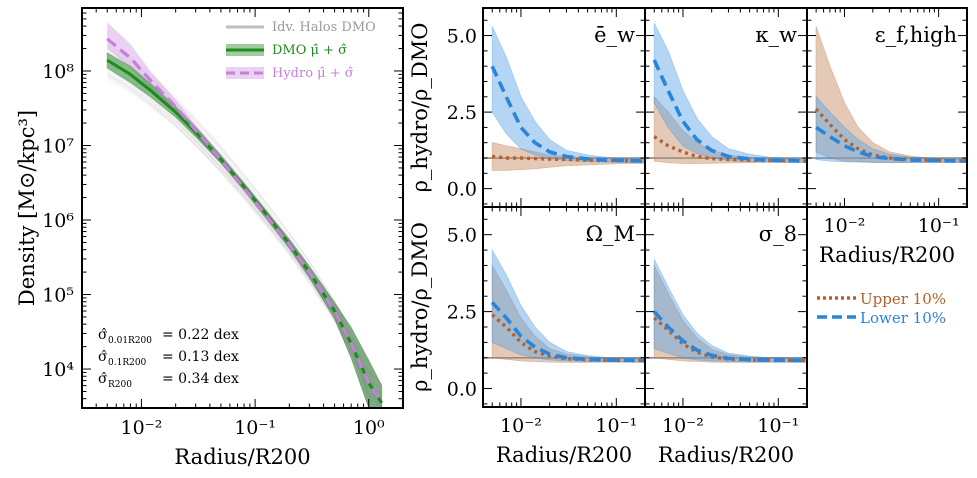 The image size is (977, 478). I want to click on x-tick-label: 10⁰, so click(369, 428).